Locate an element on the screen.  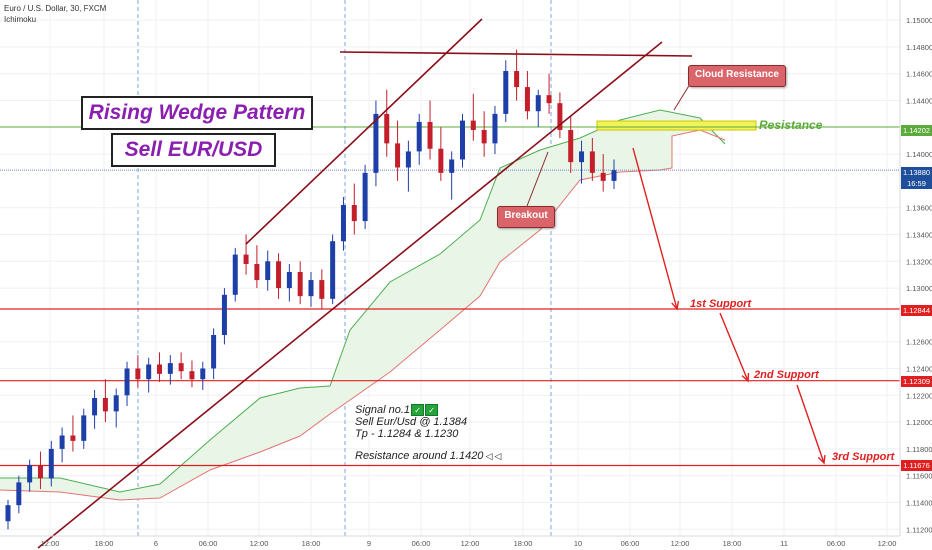
arrow-to-support1 is located at coordinates (655, 228).